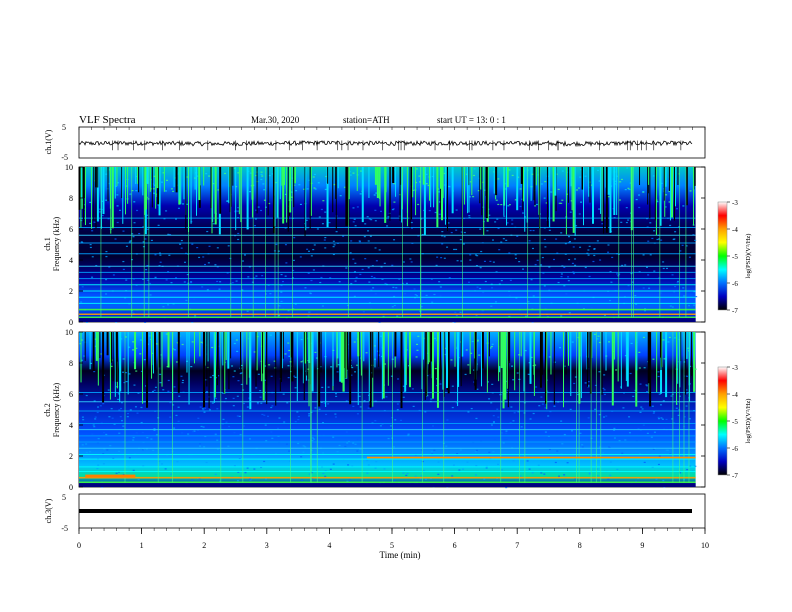 Image resolution: width=792 pixels, height=612 pixels. What do you see at coordinates (47, 410) in the screenshot?
I see `ch2-channel-label: ch.2` at bounding box center [47, 410].